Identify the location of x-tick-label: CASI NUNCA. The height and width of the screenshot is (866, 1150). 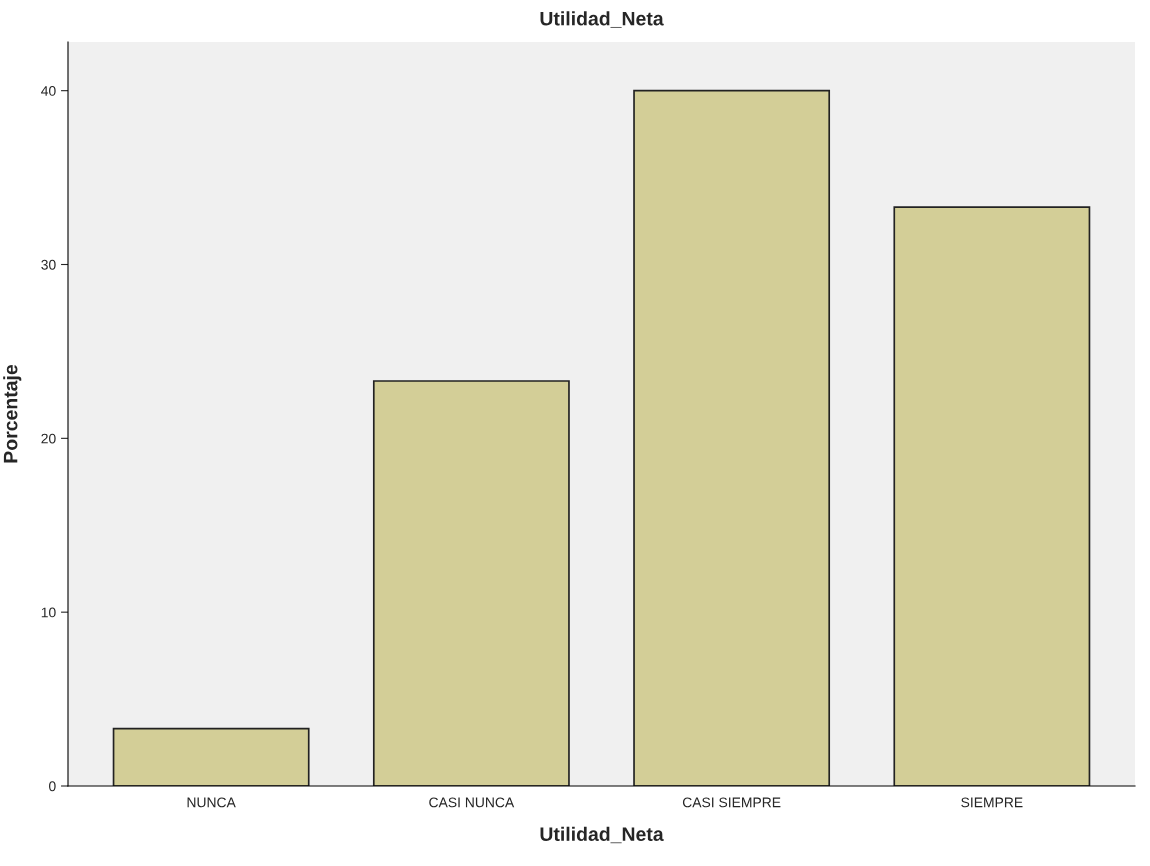
(472, 802).